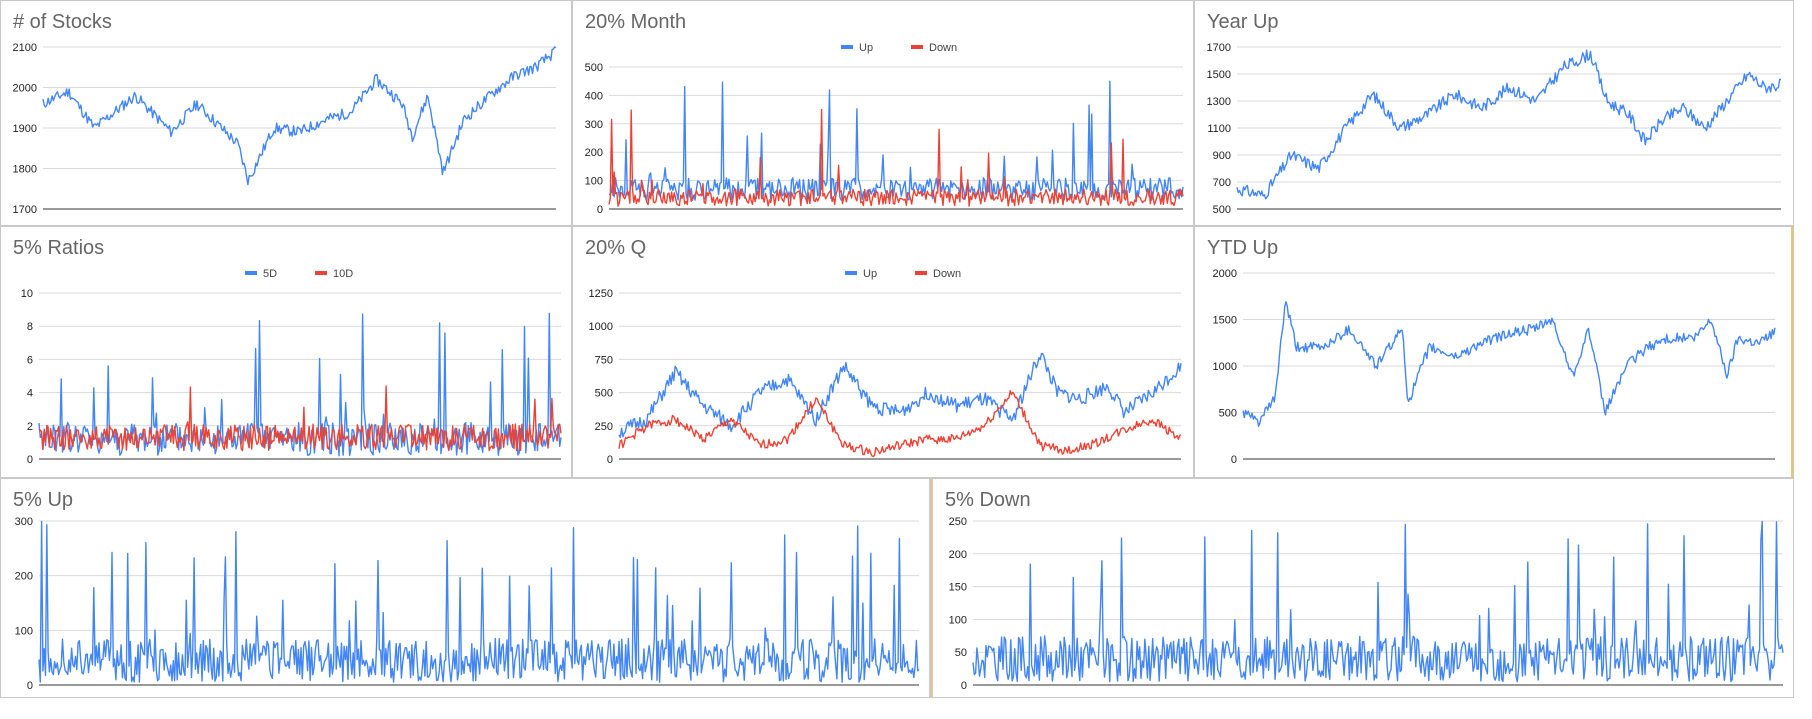 Image resolution: width=1812 pixels, height=719 pixels. I want to click on chart-title: YTD Up, so click(1243, 248).